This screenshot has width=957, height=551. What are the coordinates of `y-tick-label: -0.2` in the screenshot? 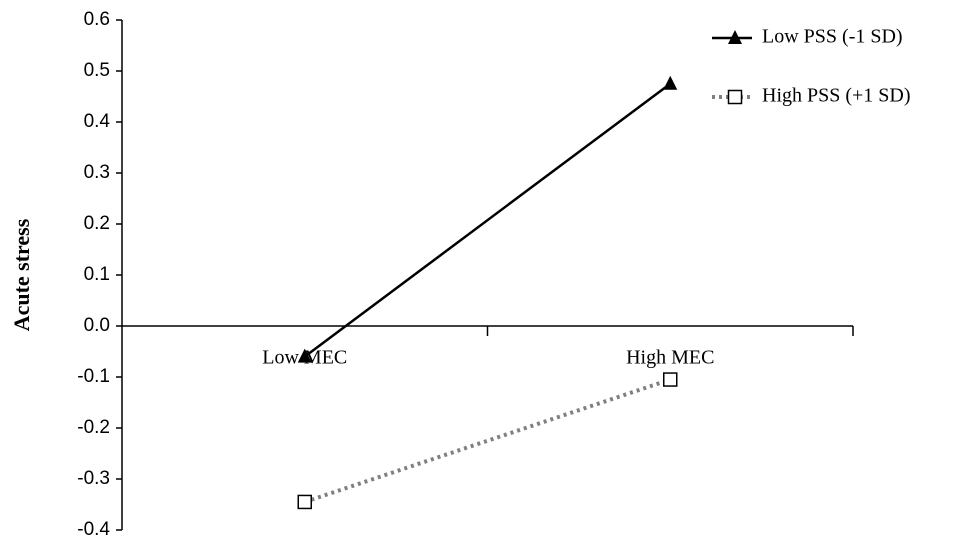 It's located at (93, 427).